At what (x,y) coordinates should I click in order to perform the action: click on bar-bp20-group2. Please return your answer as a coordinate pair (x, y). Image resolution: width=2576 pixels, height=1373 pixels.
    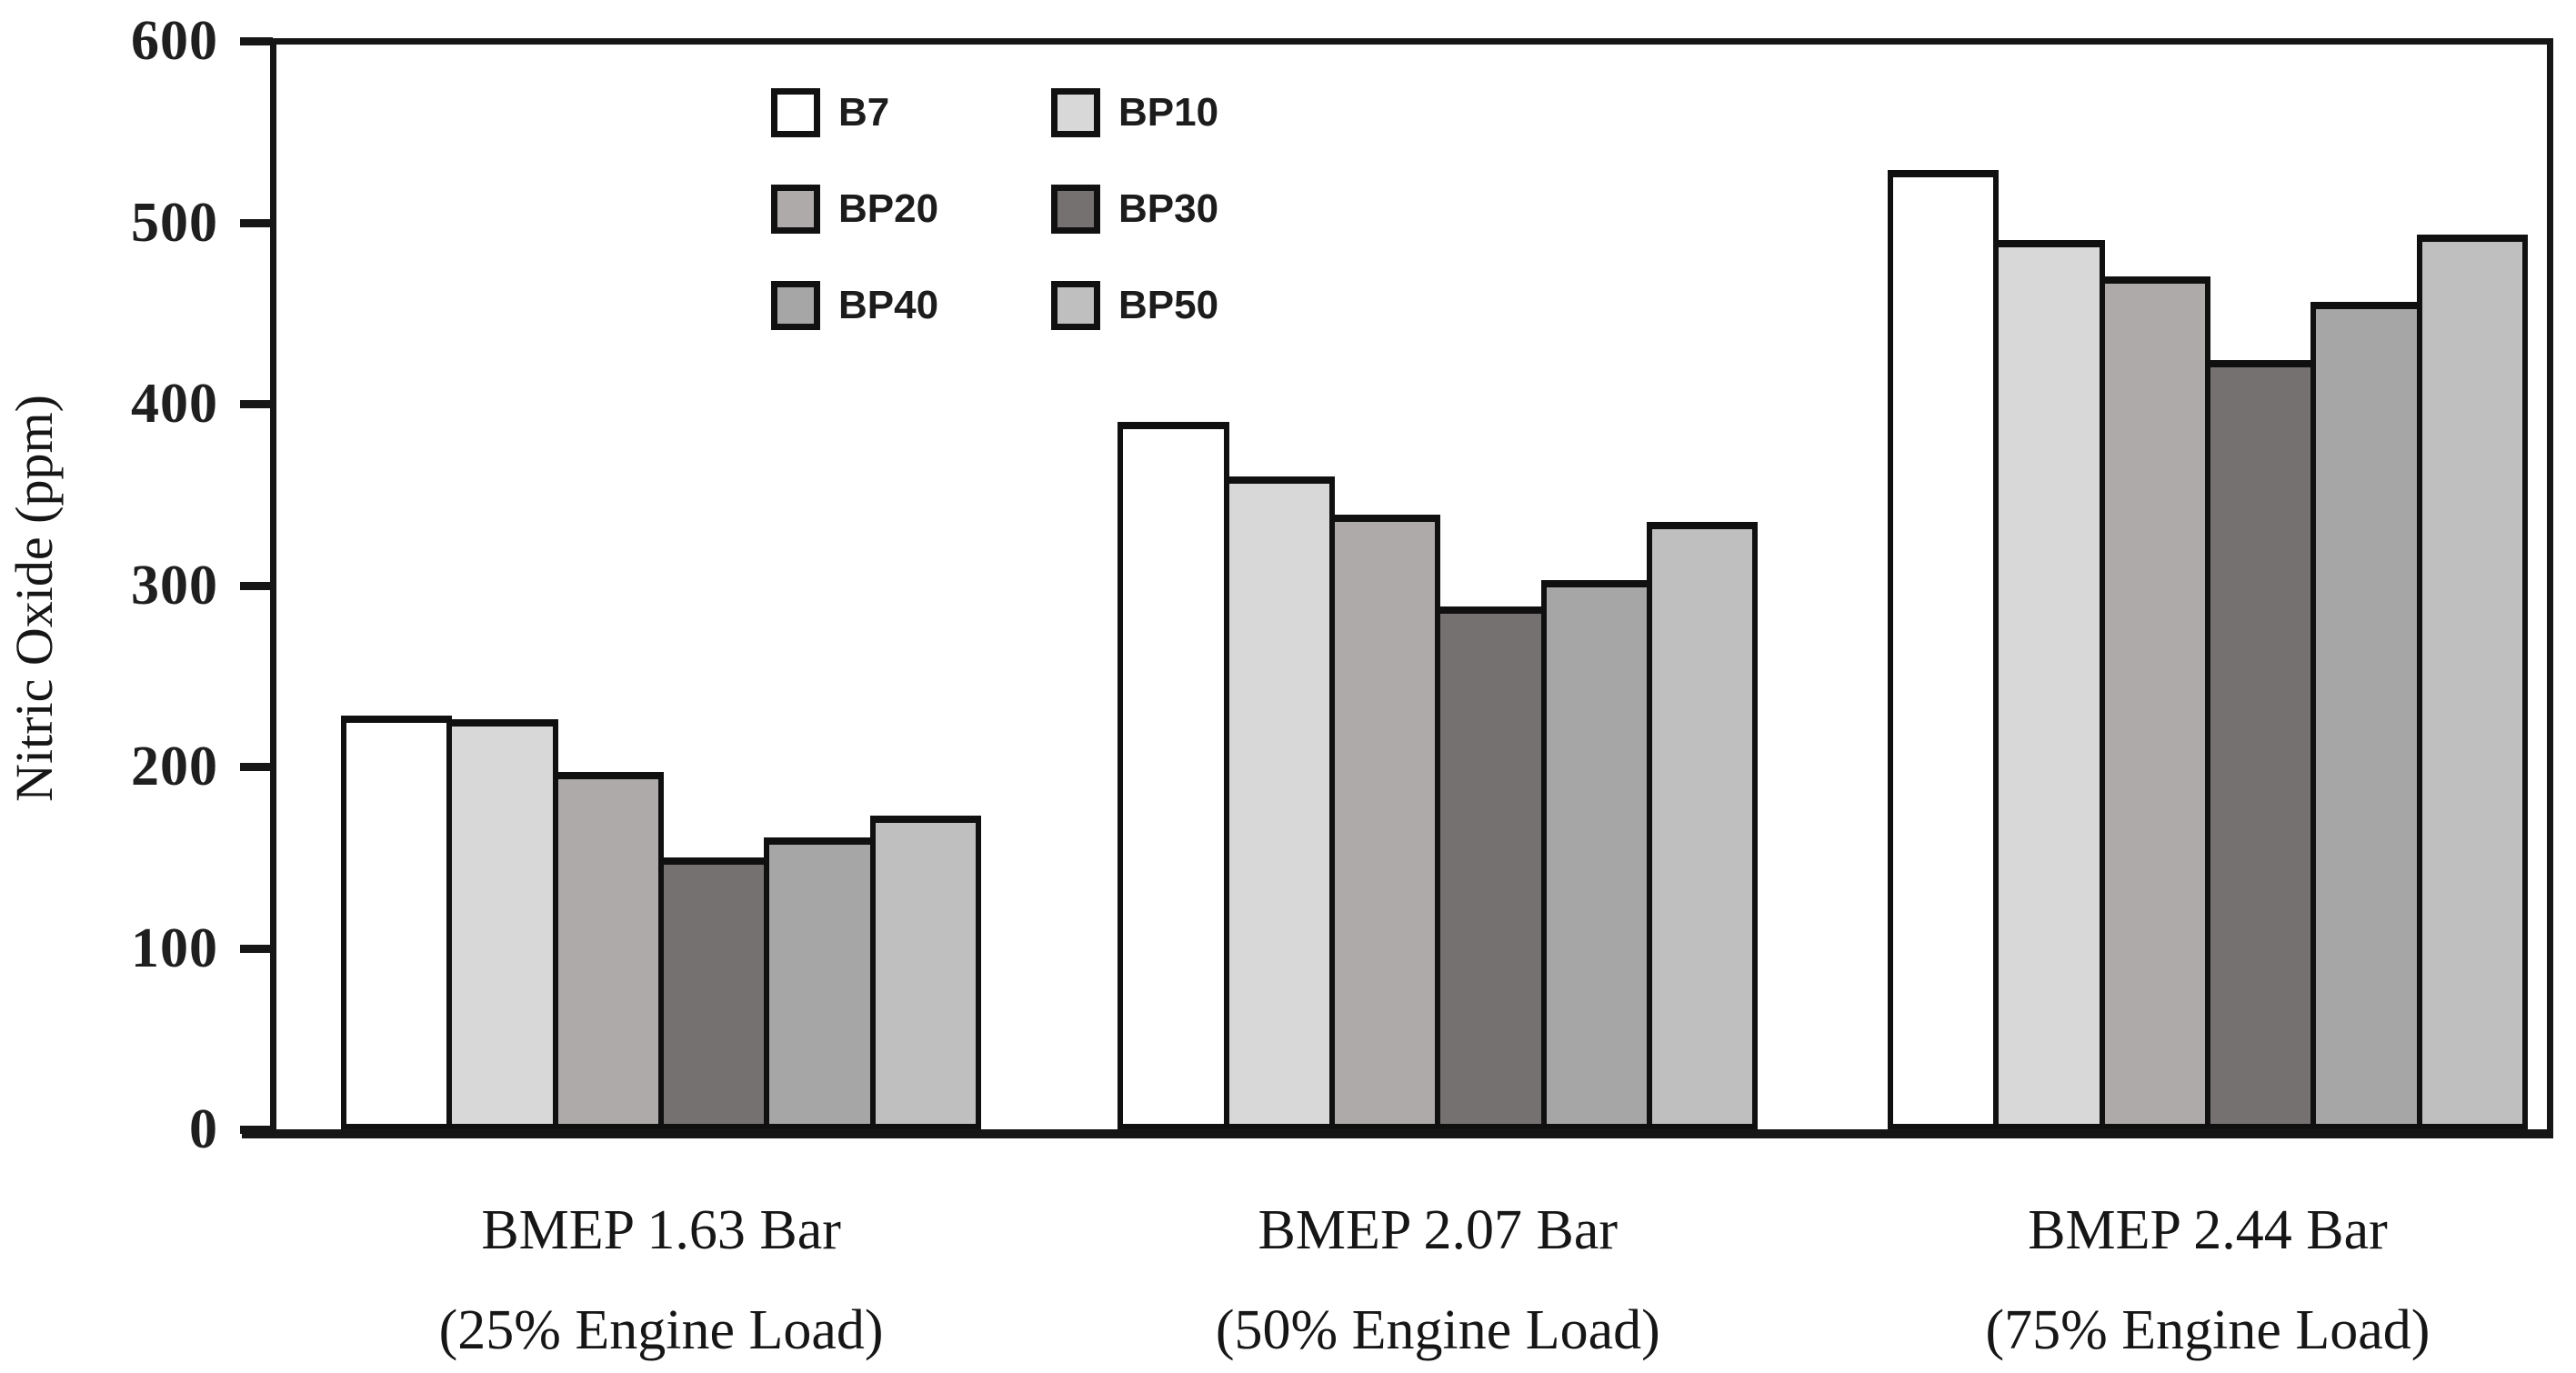
    Looking at the image, I should click on (1384, 821).